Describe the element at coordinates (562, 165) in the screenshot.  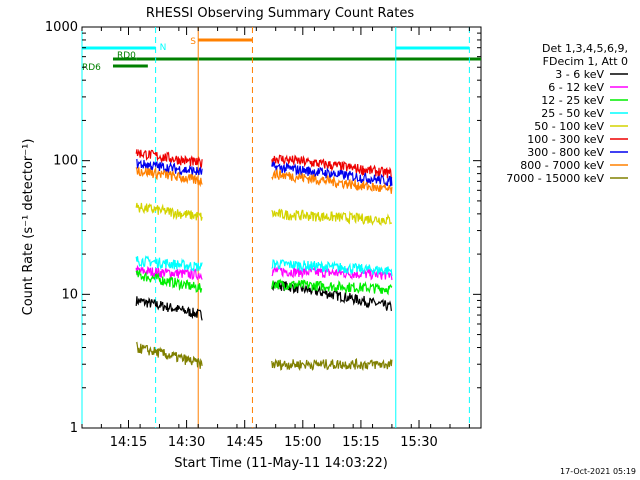
I see `legend-label: 800 - 7000 keV` at that location.